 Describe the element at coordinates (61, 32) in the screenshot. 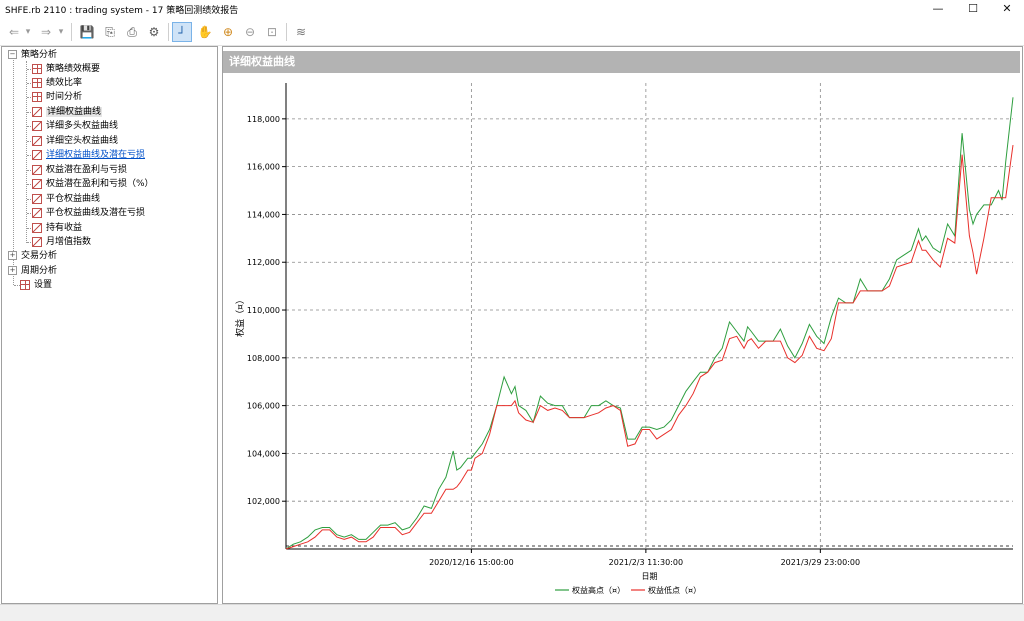

I see `forward-dropdown-icon: ▾` at that location.